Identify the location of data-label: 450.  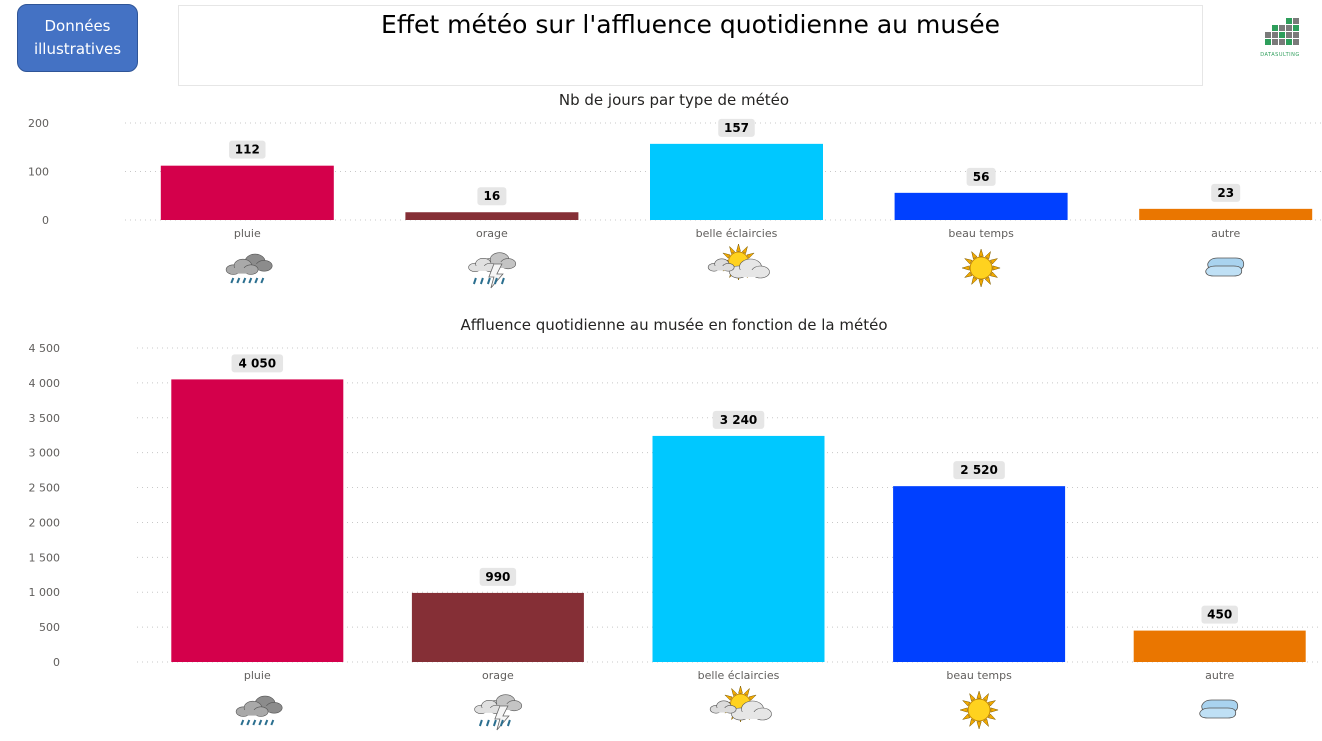
(1219, 615).